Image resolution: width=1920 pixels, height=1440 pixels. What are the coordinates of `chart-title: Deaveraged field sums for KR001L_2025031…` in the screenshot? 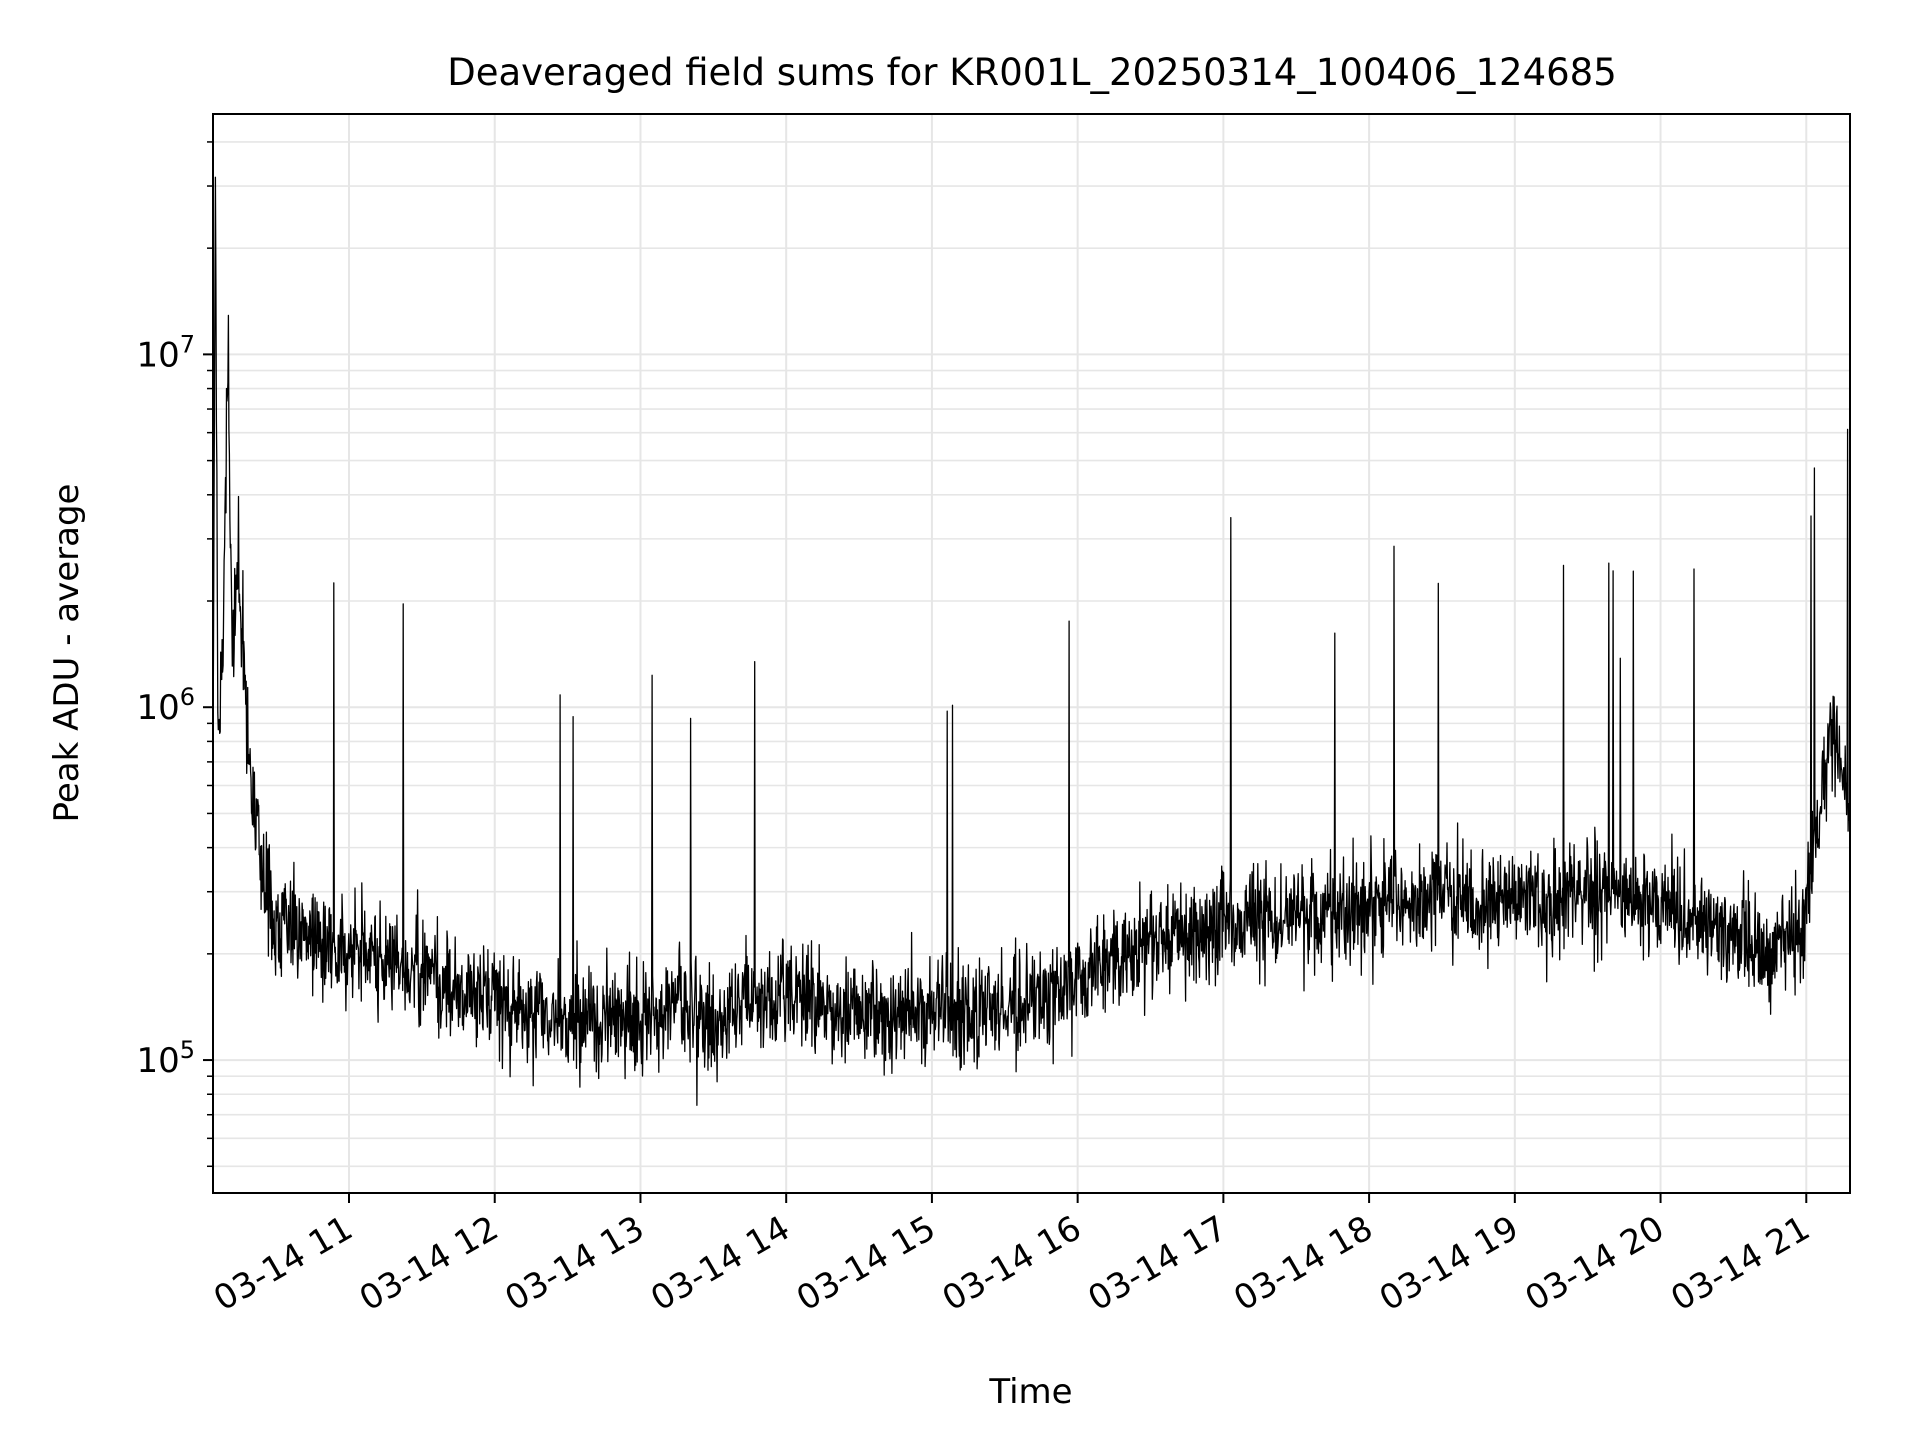 It's located at (1032, 72).